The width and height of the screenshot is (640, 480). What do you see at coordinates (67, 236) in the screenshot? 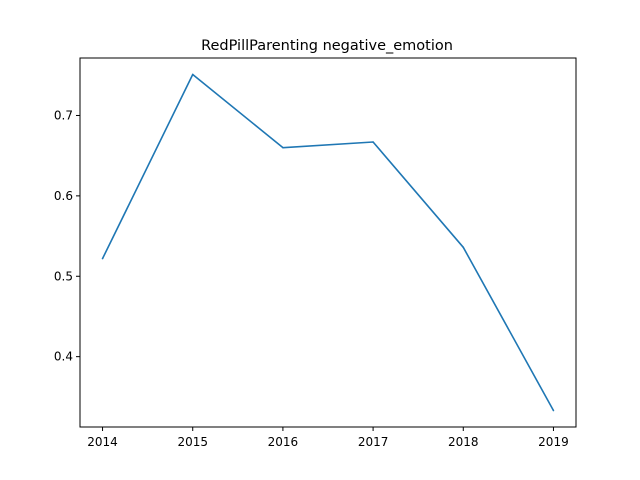
I see `y-axis: 0.4 0.5 0.6 0.7` at bounding box center [67, 236].